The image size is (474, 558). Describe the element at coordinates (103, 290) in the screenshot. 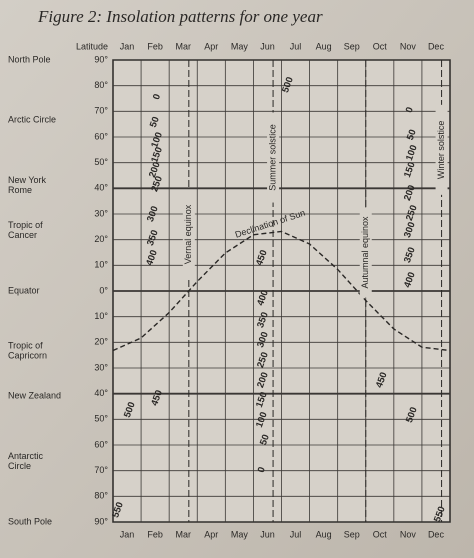

I see `y-tick-label: 0°` at that location.